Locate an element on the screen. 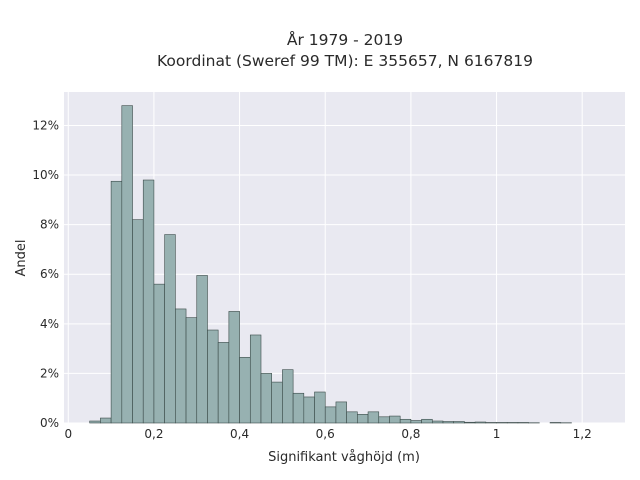 This screenshot has height=480, width=640. y-tick-label: 8% is located at coordinates (49, 225).